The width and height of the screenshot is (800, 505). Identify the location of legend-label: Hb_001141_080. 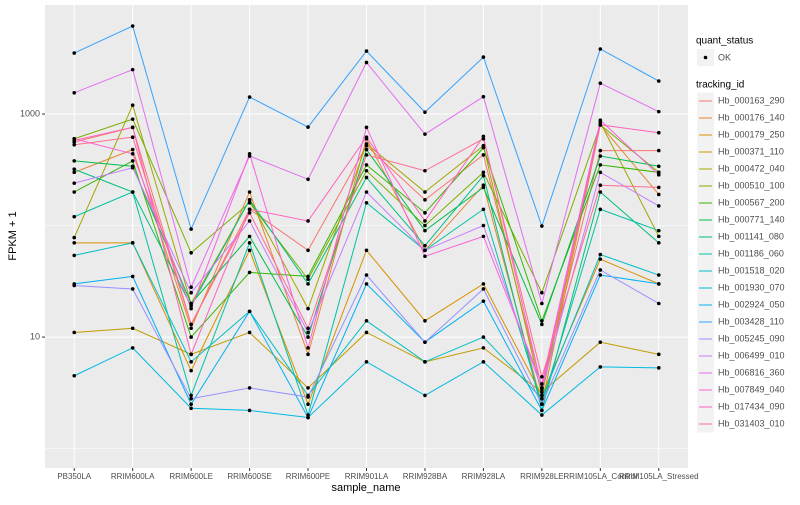
(751, 236).